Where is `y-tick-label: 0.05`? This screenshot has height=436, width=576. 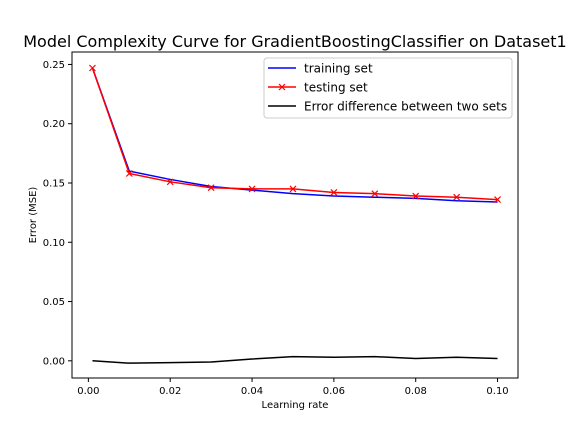 y-tick-label: 0.05 is located at coordinates (54, 302).